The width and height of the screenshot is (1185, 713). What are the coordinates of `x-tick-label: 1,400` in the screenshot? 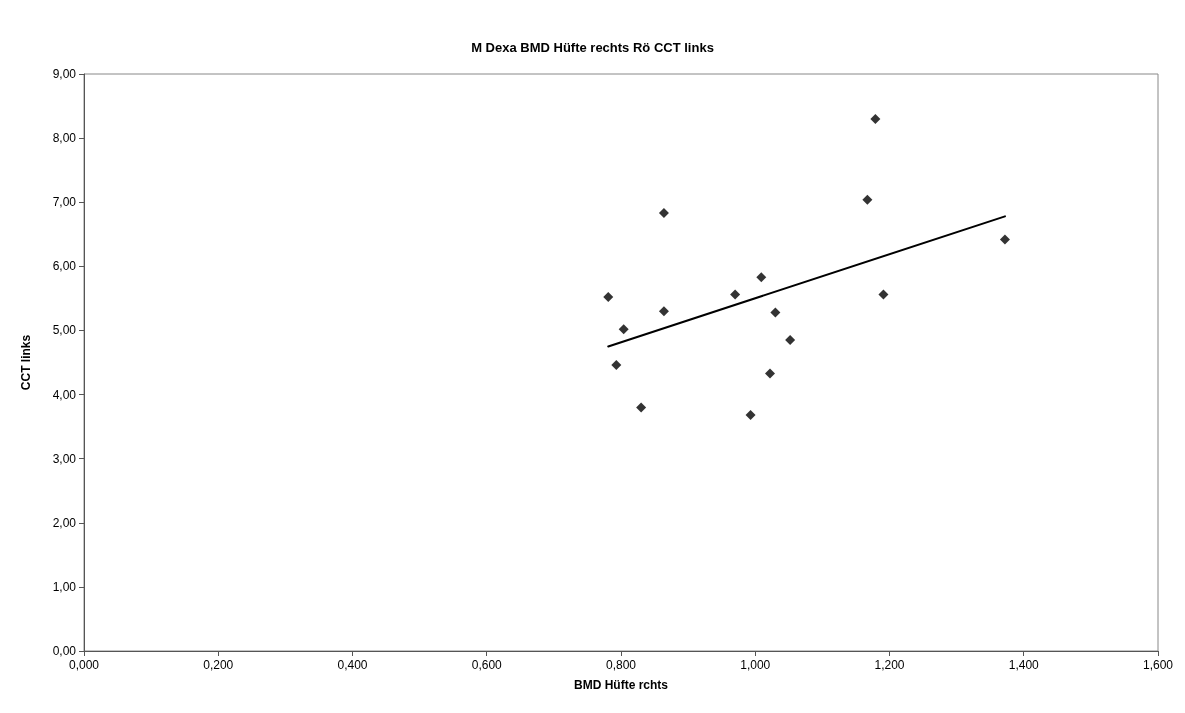 It's located at (1024, 665).